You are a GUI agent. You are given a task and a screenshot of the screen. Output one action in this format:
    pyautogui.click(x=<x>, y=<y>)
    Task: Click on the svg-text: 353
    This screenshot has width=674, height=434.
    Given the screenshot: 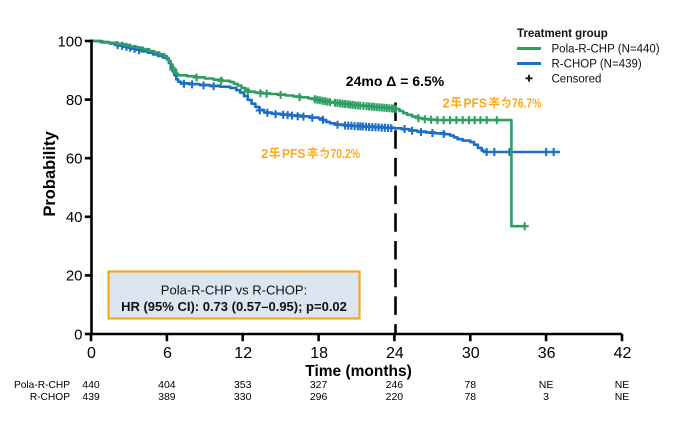 What is the action you would take?
    pyautogui.click(x=243, y=385)
    